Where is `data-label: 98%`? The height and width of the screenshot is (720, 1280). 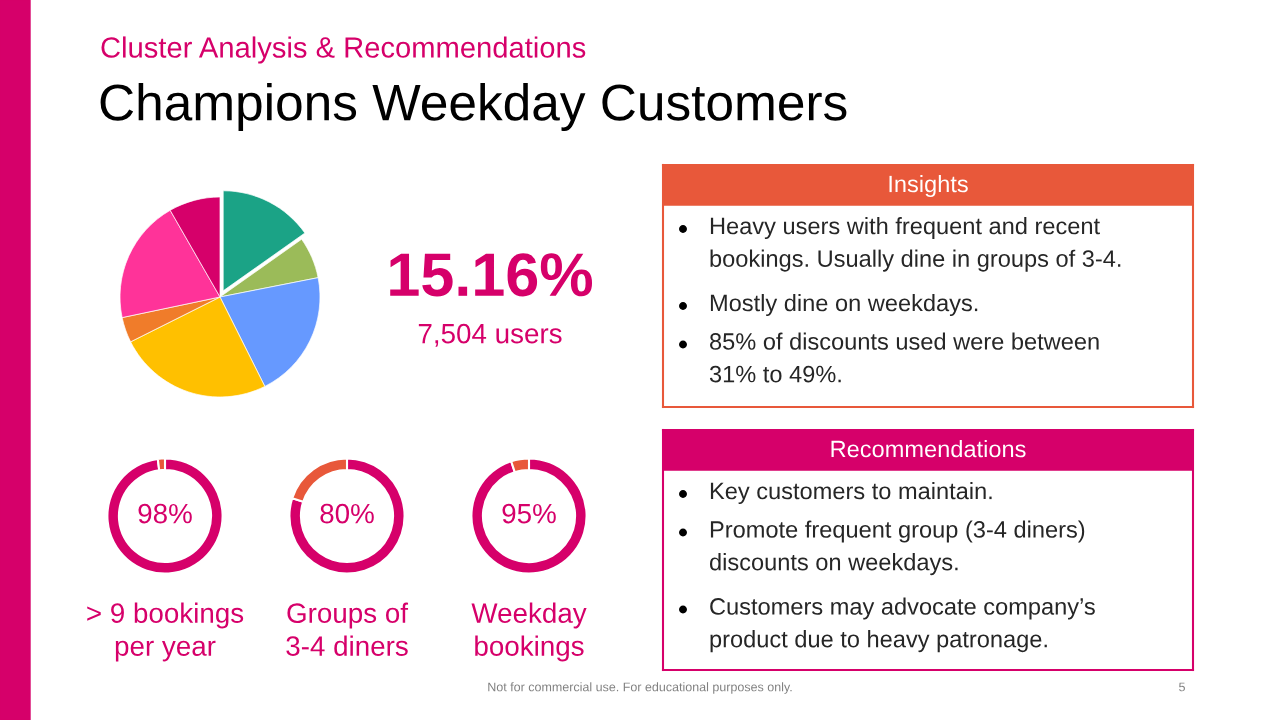 data-label: 98% is located at coordinates (165, 513).